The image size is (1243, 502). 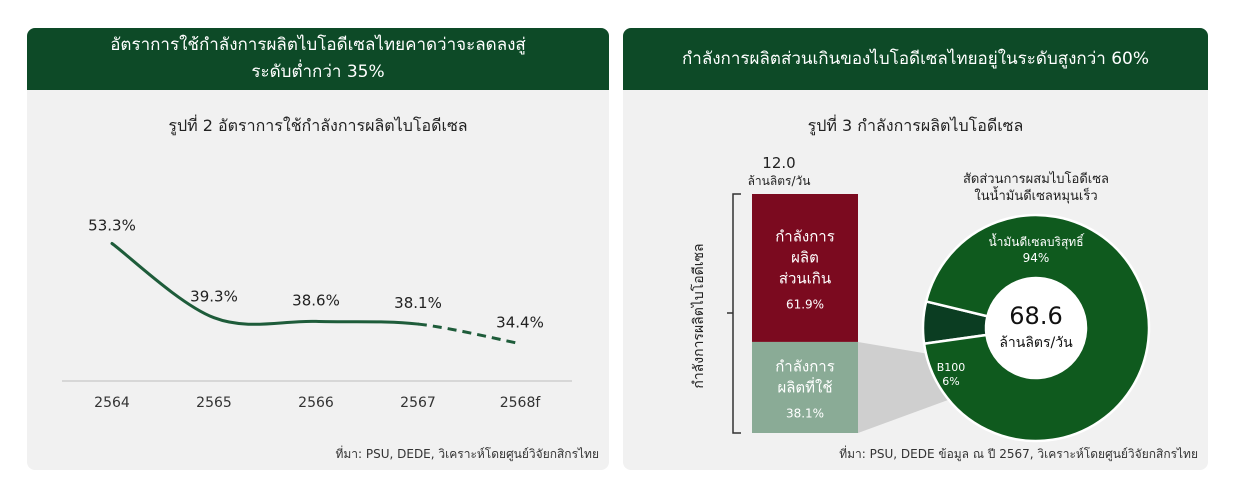 What do you see at coordinates (1036, 179) in the screenshot?
I see `donut-title: สัดส่วนการผสมไบโอดีเซล` at bounding box center [1036, 179].